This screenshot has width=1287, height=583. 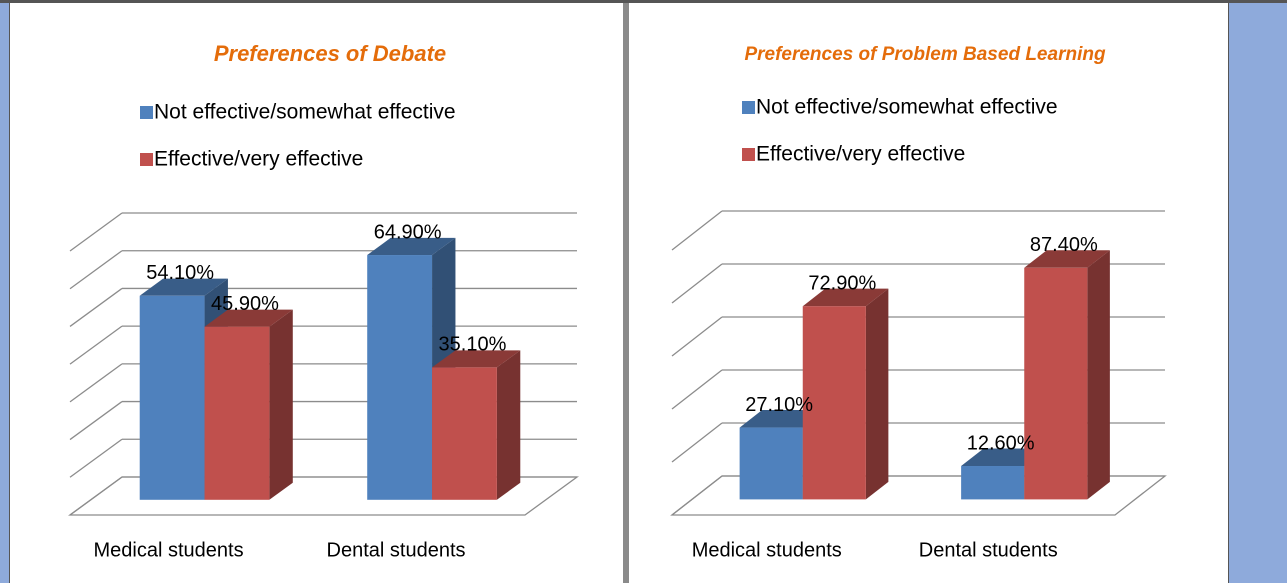 I want to click on data-label: 12.60%, so click(x=1001, y=443).